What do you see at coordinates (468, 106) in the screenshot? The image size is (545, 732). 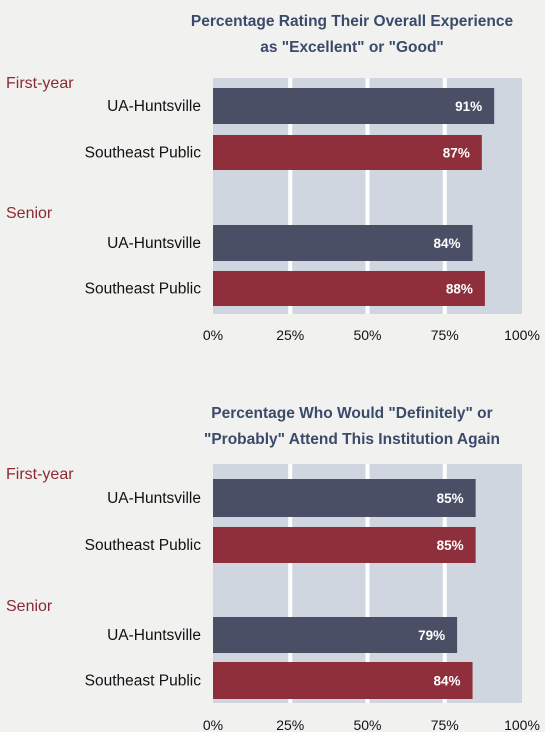 I see `data-label: 91%` at bounding box center [468, 106].